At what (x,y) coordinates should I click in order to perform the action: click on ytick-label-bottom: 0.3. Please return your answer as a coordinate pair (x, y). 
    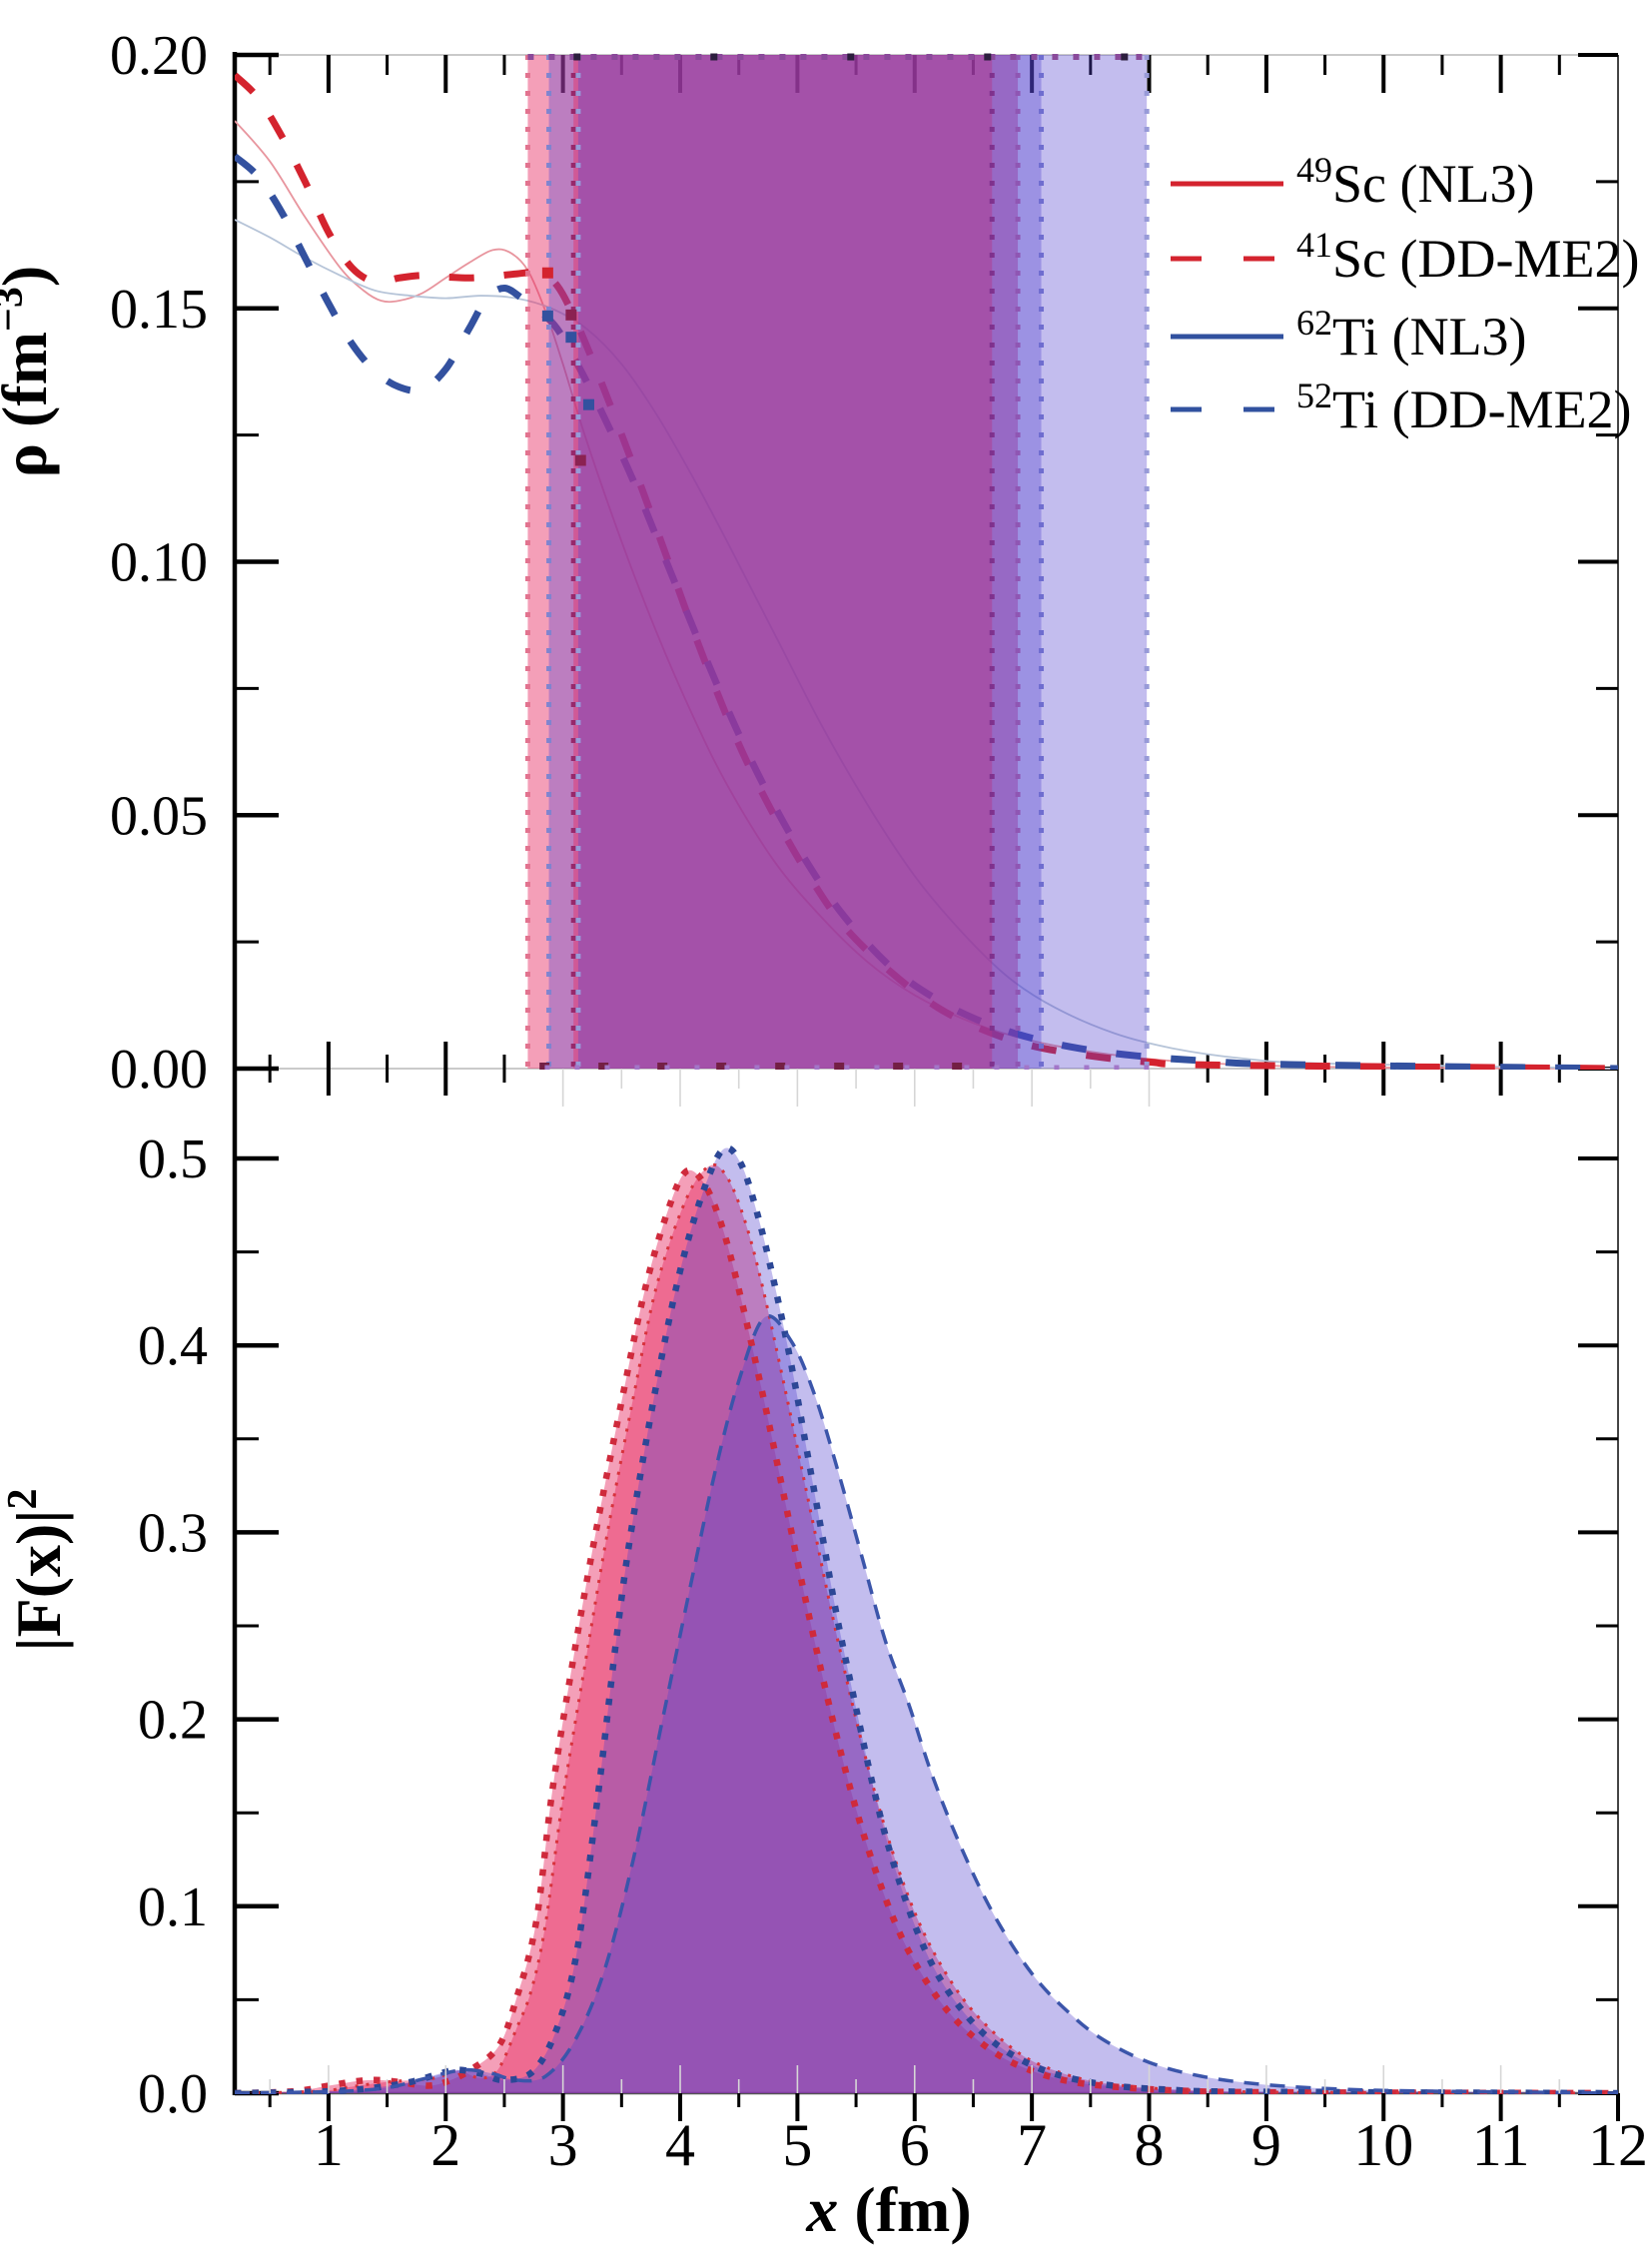
    Looking at the image, I should click on (173, 1533).